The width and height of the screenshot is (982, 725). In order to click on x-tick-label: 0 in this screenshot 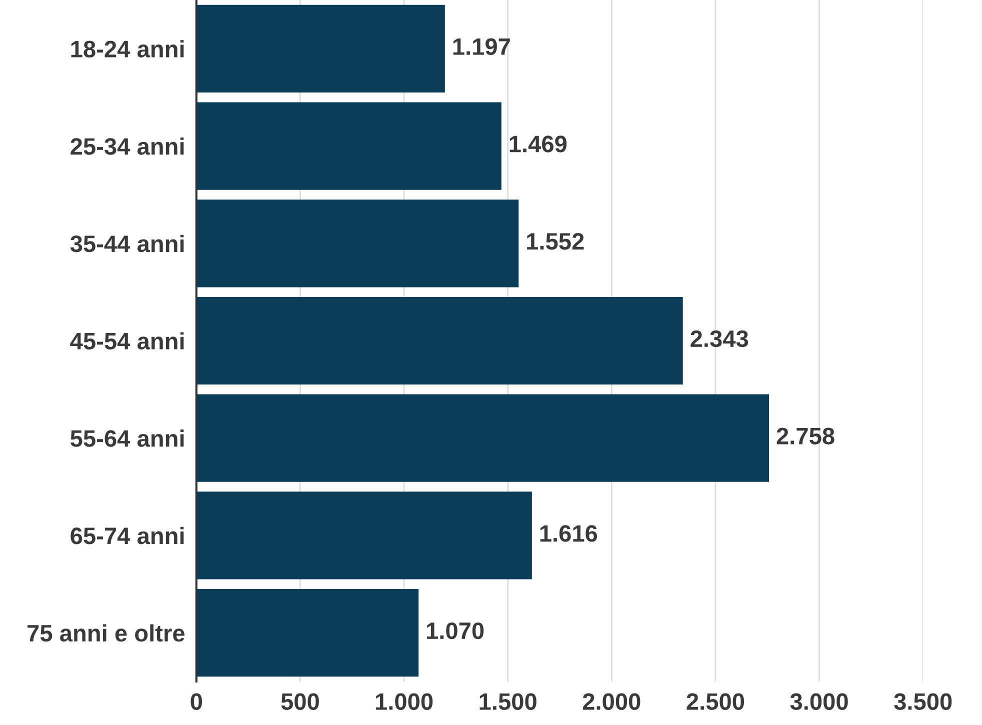, I will do `click(196, 701)`.